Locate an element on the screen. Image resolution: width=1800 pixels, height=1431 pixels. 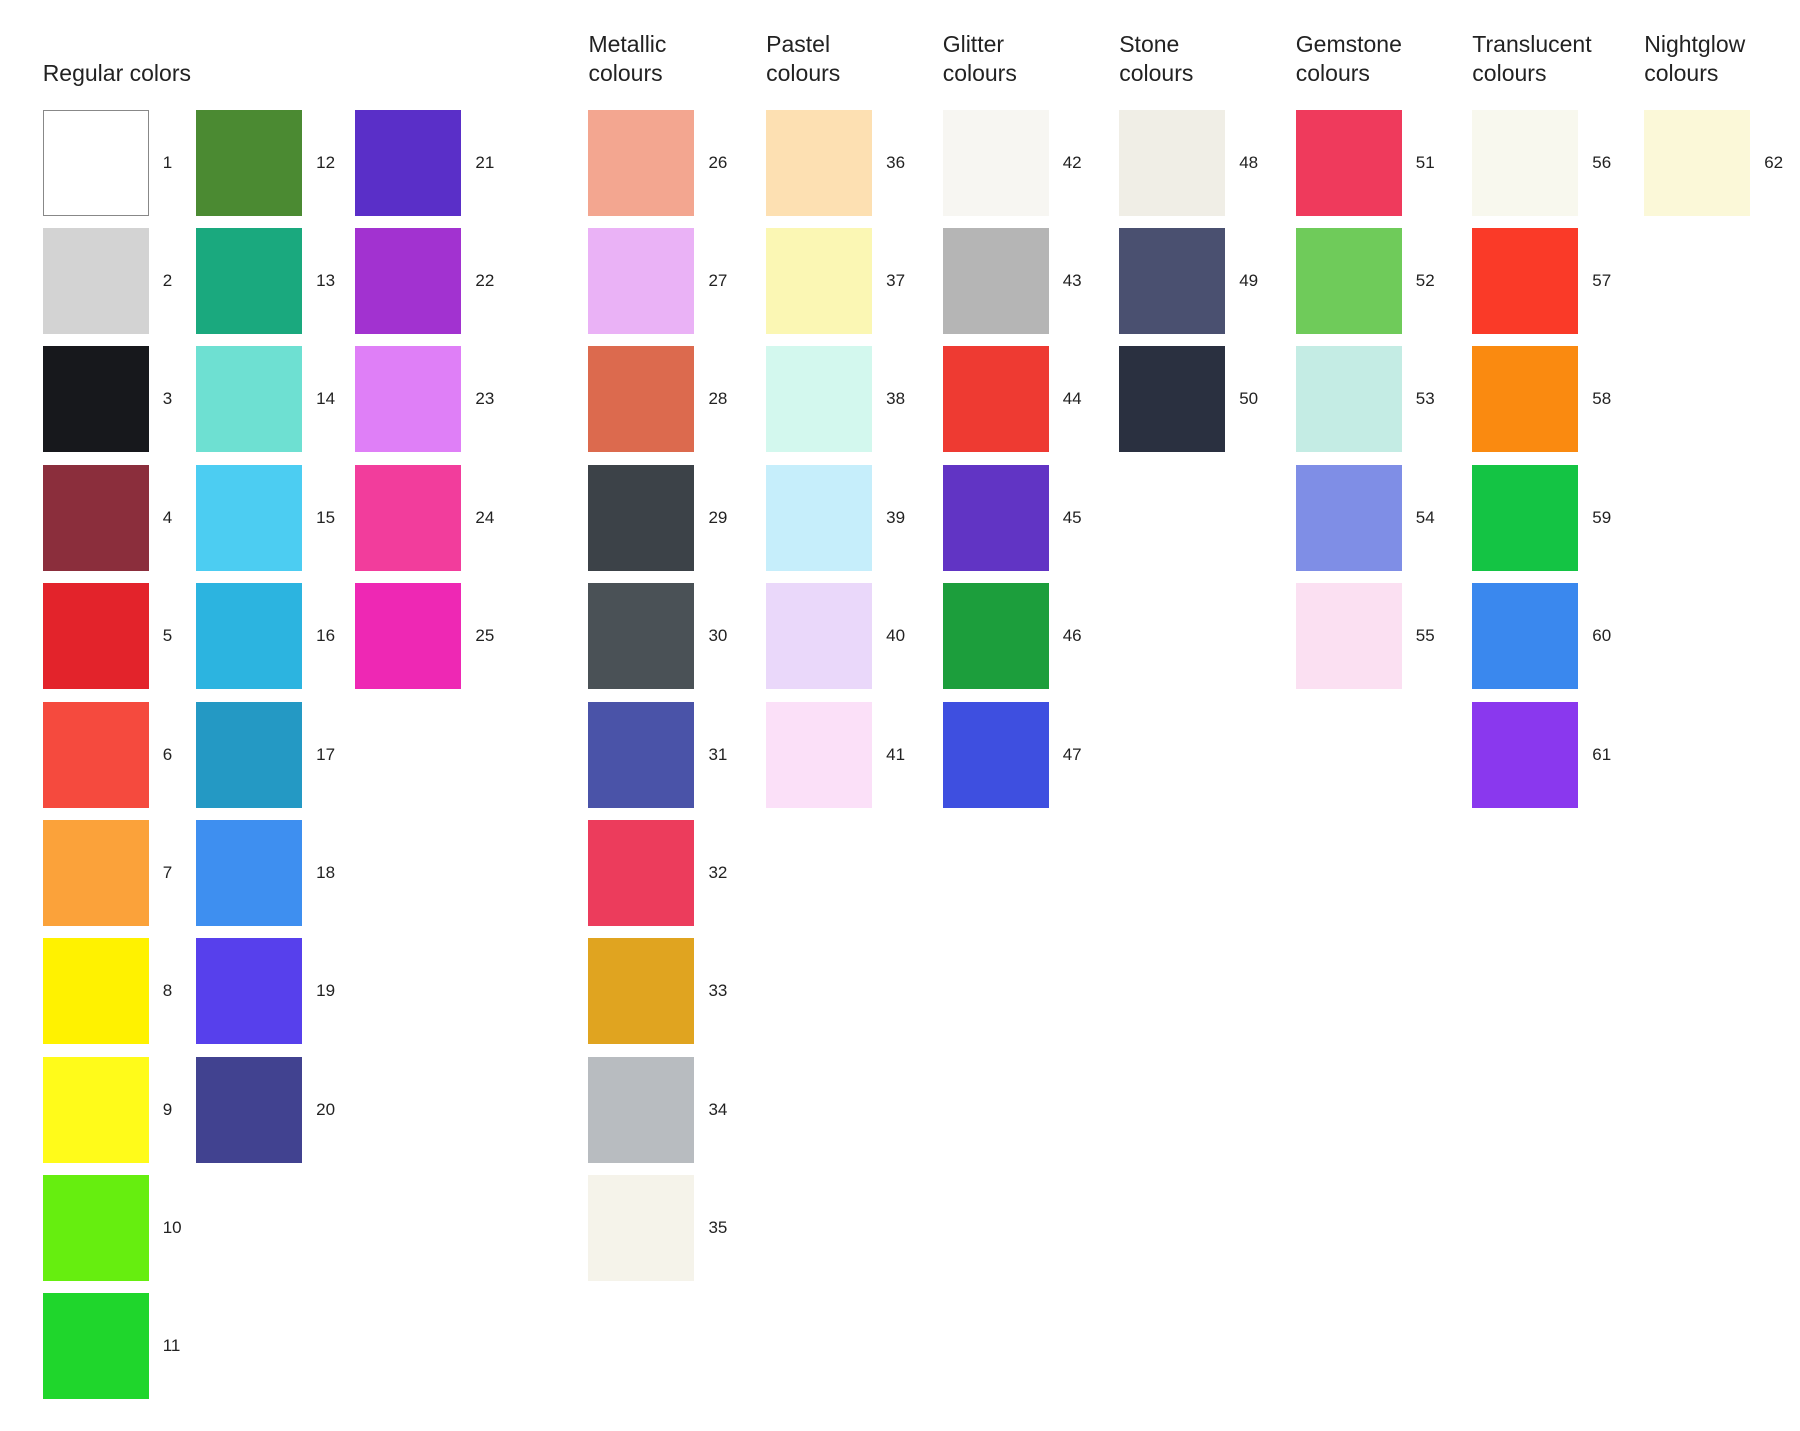
swatch-number: 46 is located at coordinates (1072, 636).